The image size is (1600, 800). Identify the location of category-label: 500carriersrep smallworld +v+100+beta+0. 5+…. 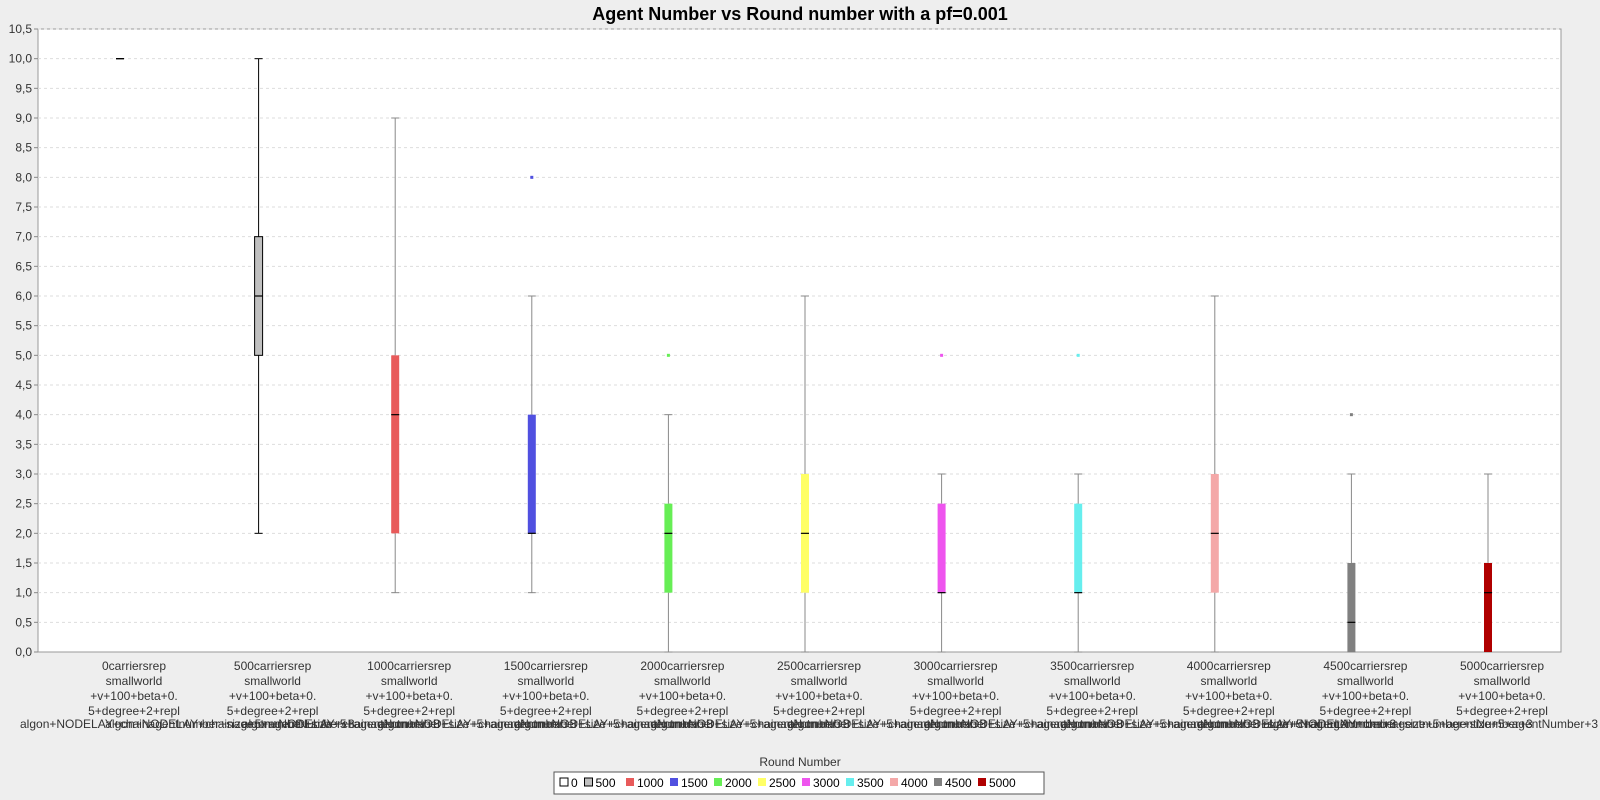
(273, 688).